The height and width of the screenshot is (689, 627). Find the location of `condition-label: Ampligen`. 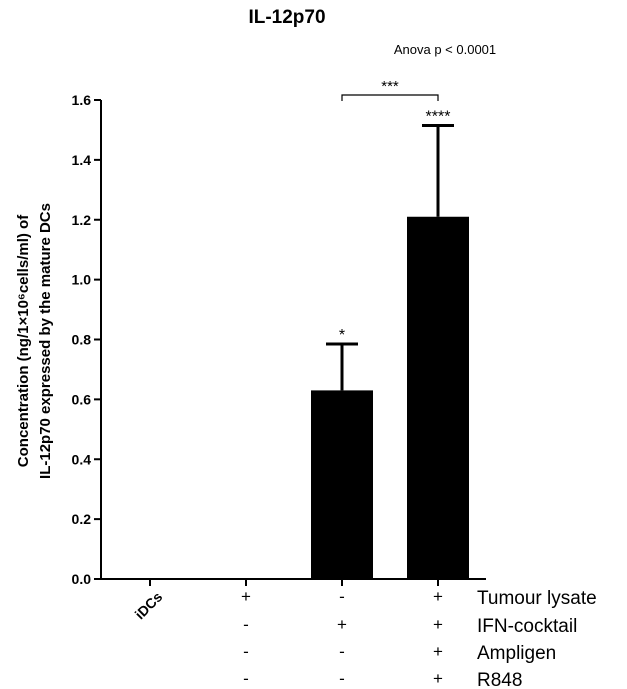

condition-label: Ampligen is located at coordinates (516, 653).